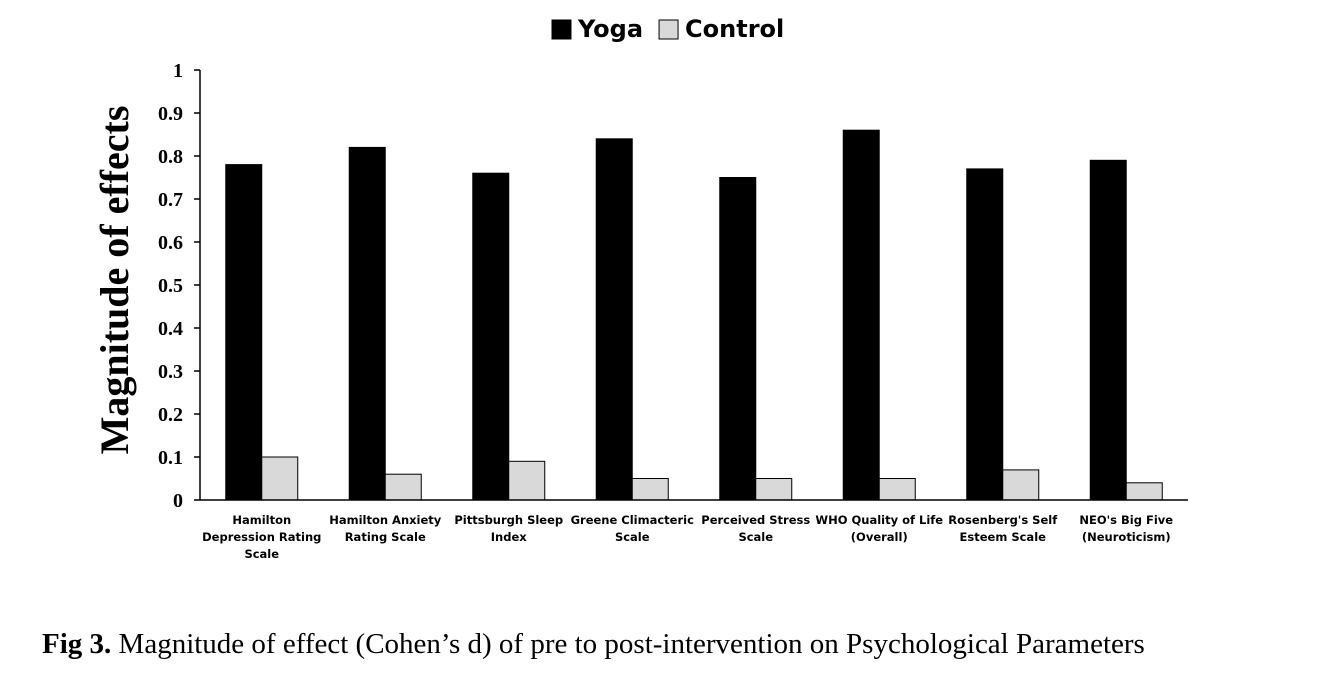  I want to click on legend-swatch-control, so click(668, 29).